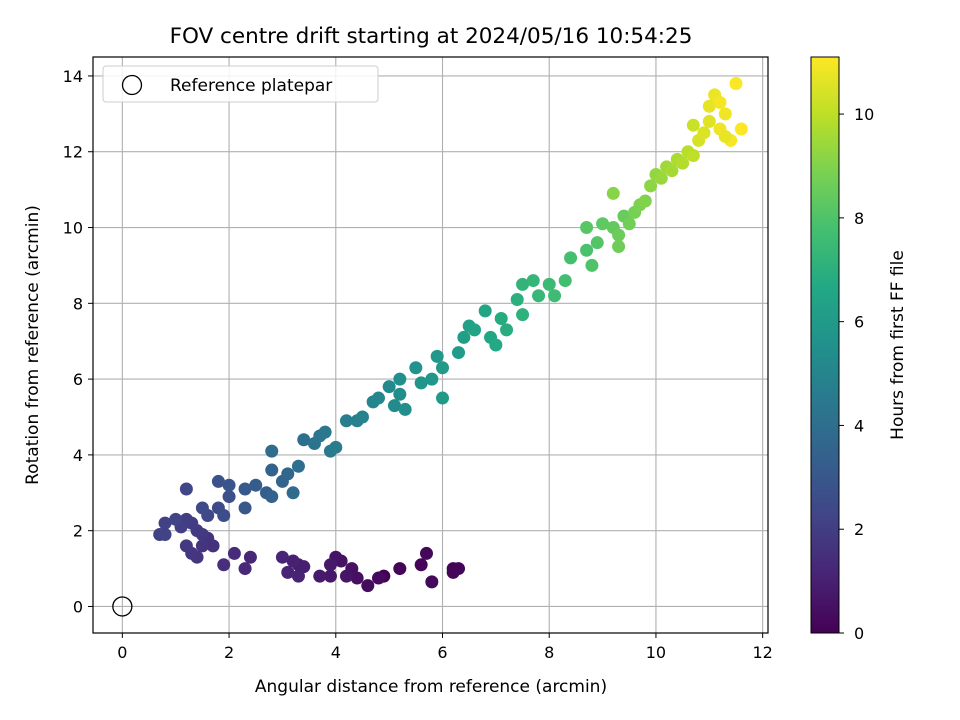 The image size is (960, 720). Describe the element at coordinates (864, 114) in the screenshot. I see `colorbar-tick-label: 10` at that location.